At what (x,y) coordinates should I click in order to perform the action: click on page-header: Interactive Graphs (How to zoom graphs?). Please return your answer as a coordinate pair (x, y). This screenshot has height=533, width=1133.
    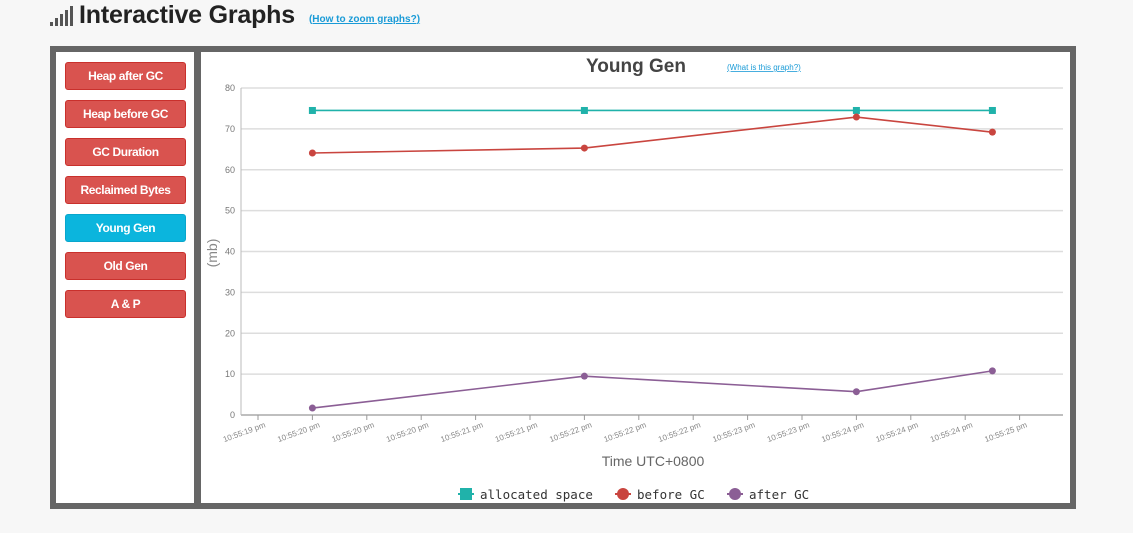
    Looking at the image, I should click on (235, 15).